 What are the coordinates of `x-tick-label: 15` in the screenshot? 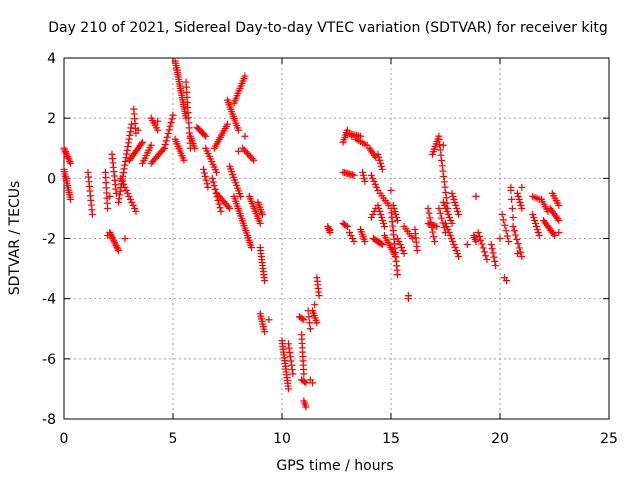 It's located at (391, 439).